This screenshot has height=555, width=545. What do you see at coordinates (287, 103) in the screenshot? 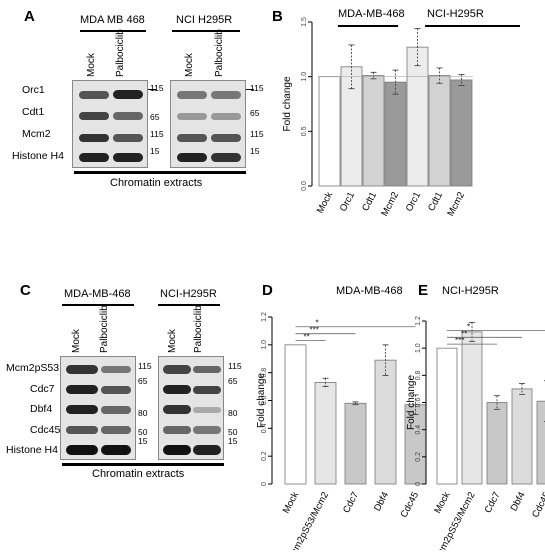
I see `chart-b-y-label: Fold change` at bounding box center [287, 103].